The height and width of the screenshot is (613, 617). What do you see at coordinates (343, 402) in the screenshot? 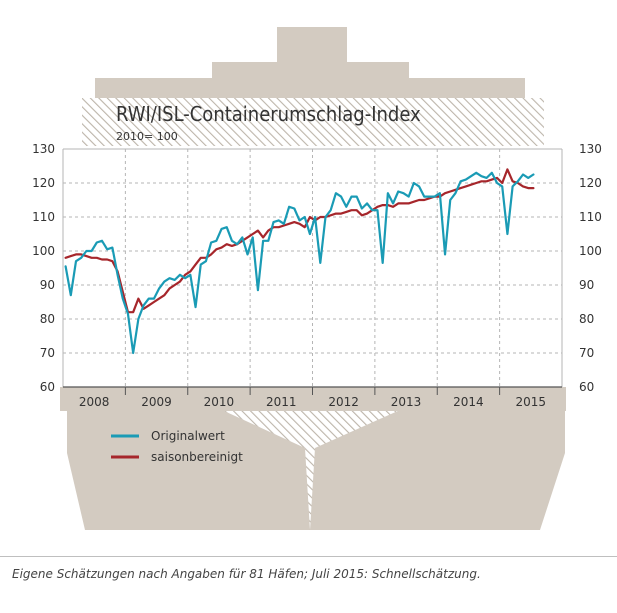
I see `x-tick-label: 2012` at bounding box center [343, 402].